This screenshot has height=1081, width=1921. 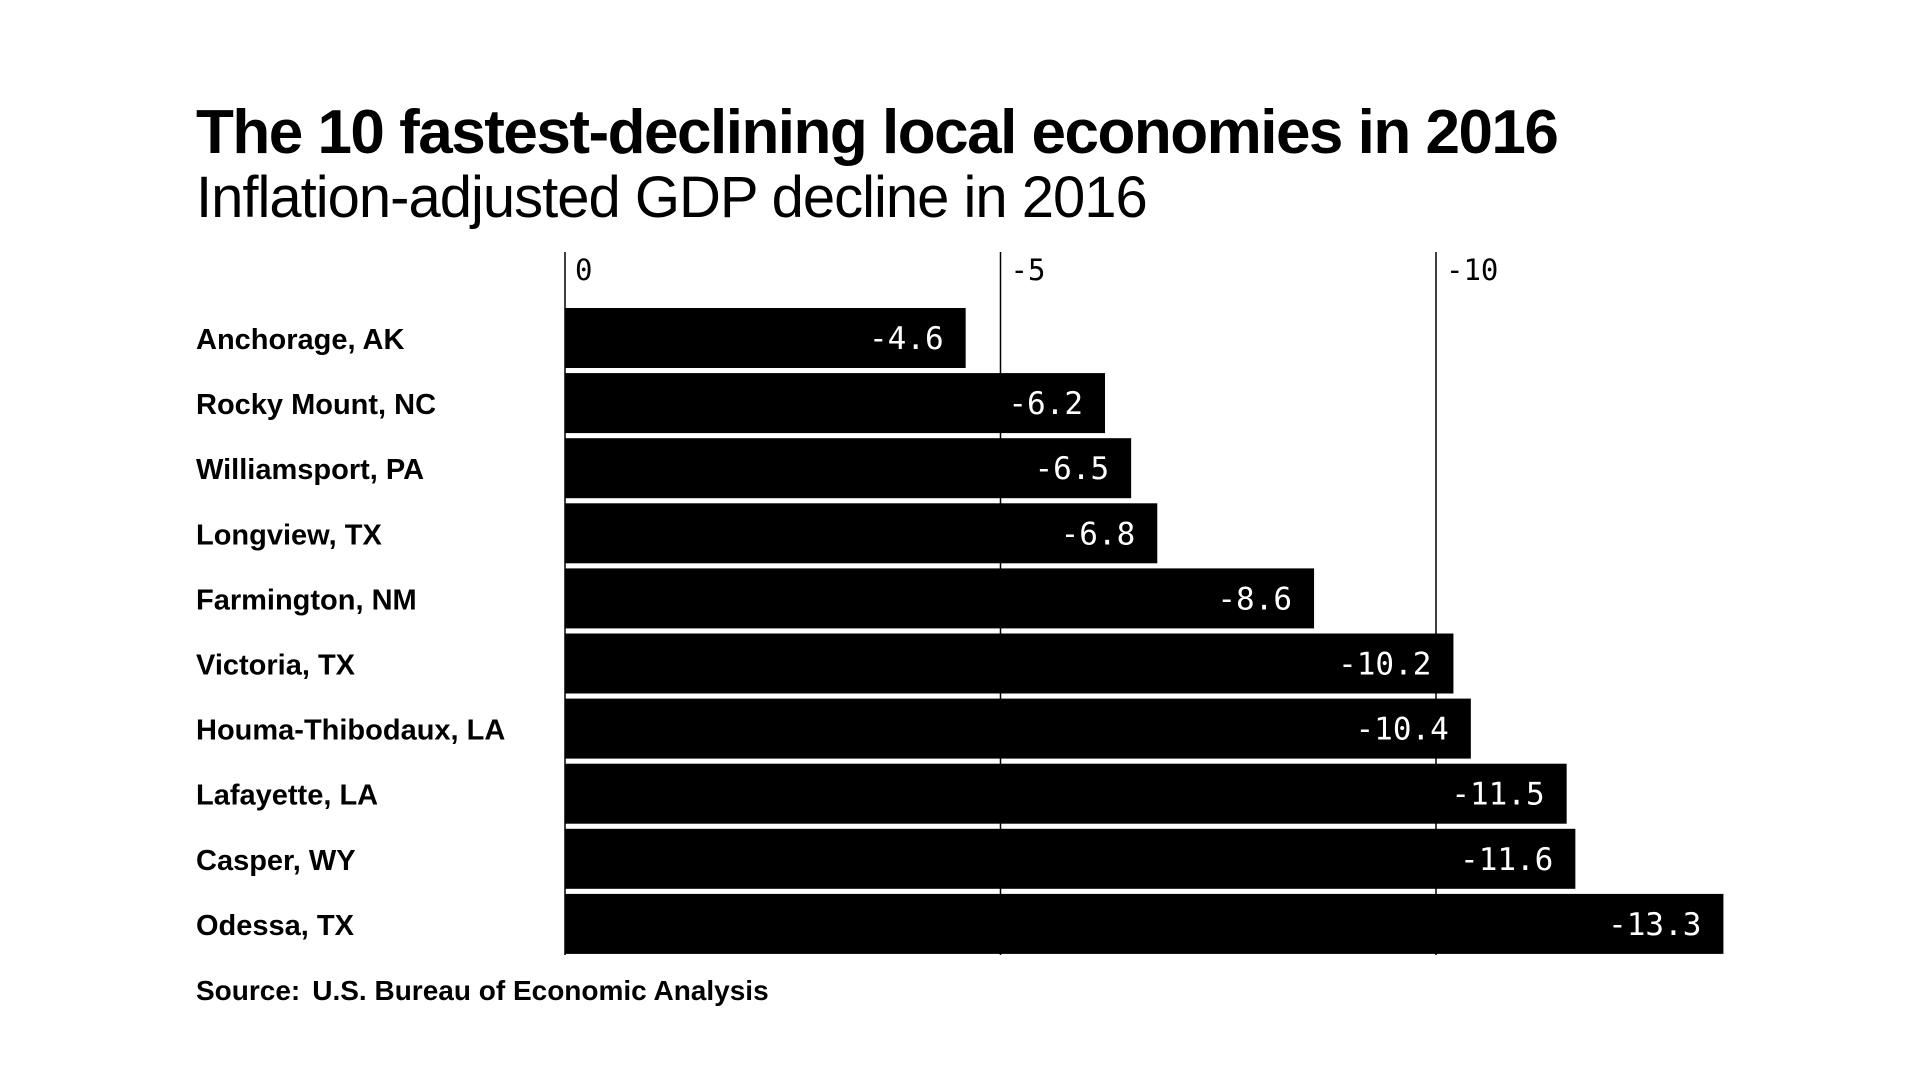 I want to click on value-label: -8.6, so click(x=1254, y=599).